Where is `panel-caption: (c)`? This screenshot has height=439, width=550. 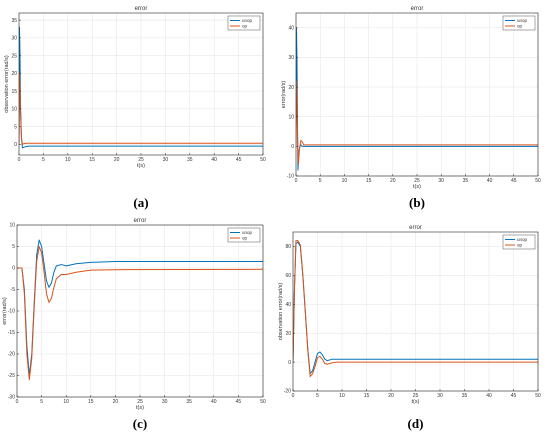
panel-caption: (c) is located at coordinates (140, 423).